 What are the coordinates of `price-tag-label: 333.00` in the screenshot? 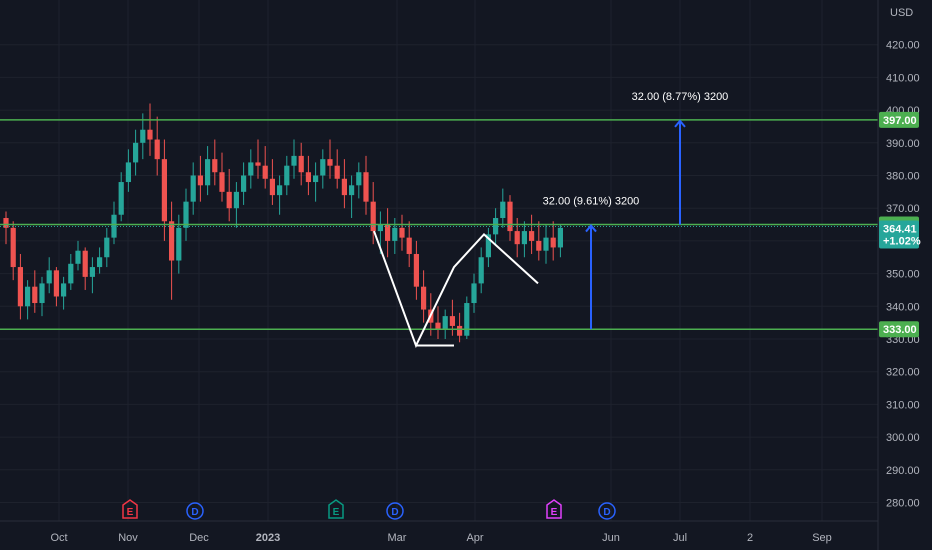 It's located at (900, 330).